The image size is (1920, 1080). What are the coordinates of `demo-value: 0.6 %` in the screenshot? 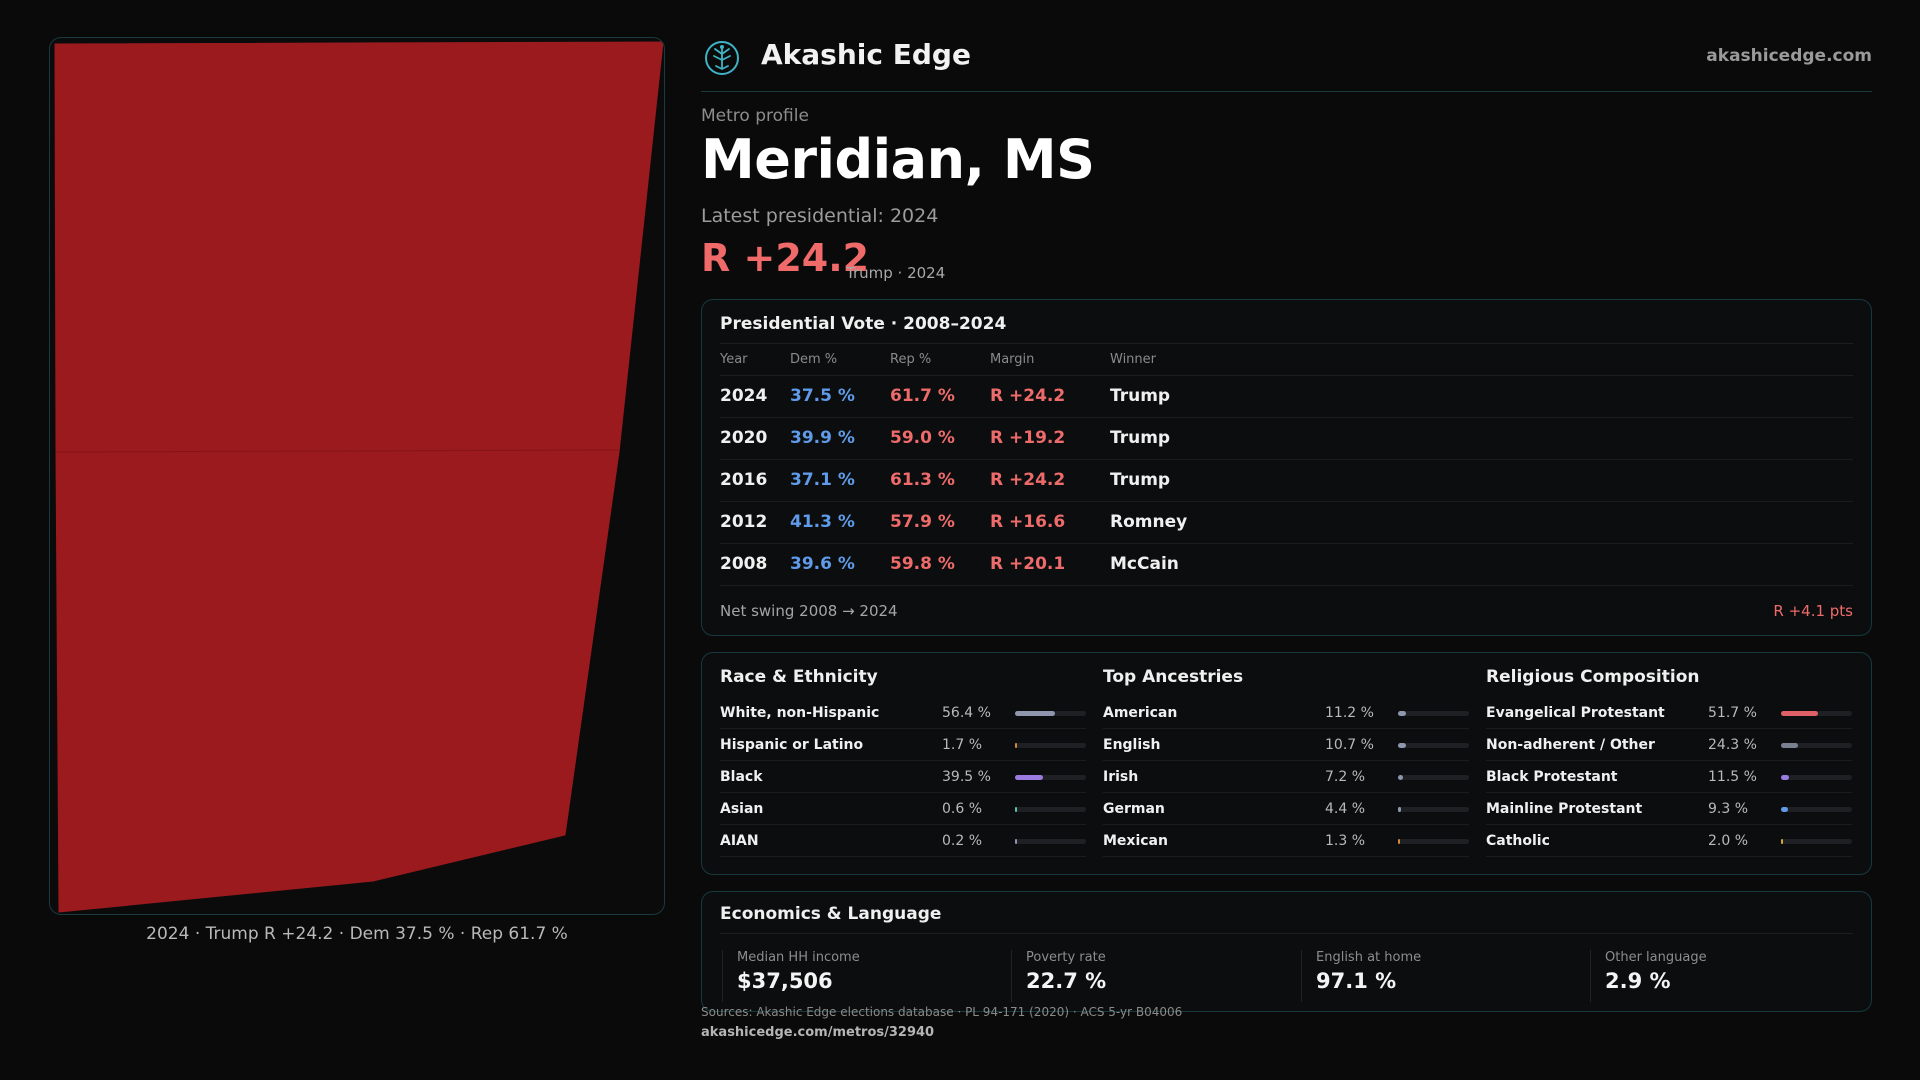 It's located at (962, 809).